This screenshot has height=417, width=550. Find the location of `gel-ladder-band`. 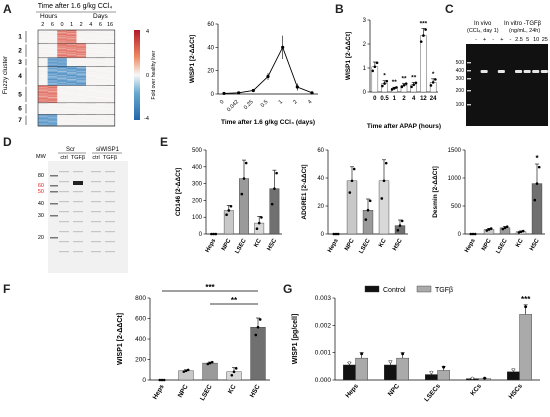

gel-ladder-band is located at coordinates (469, 63).